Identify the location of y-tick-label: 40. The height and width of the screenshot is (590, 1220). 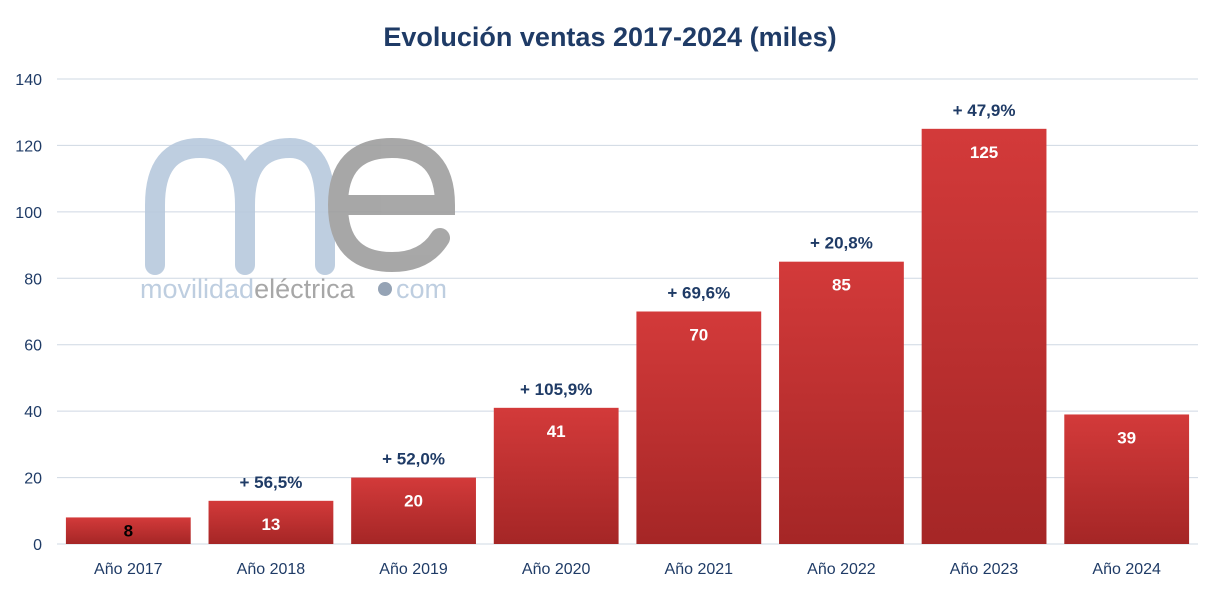
(33, 412).